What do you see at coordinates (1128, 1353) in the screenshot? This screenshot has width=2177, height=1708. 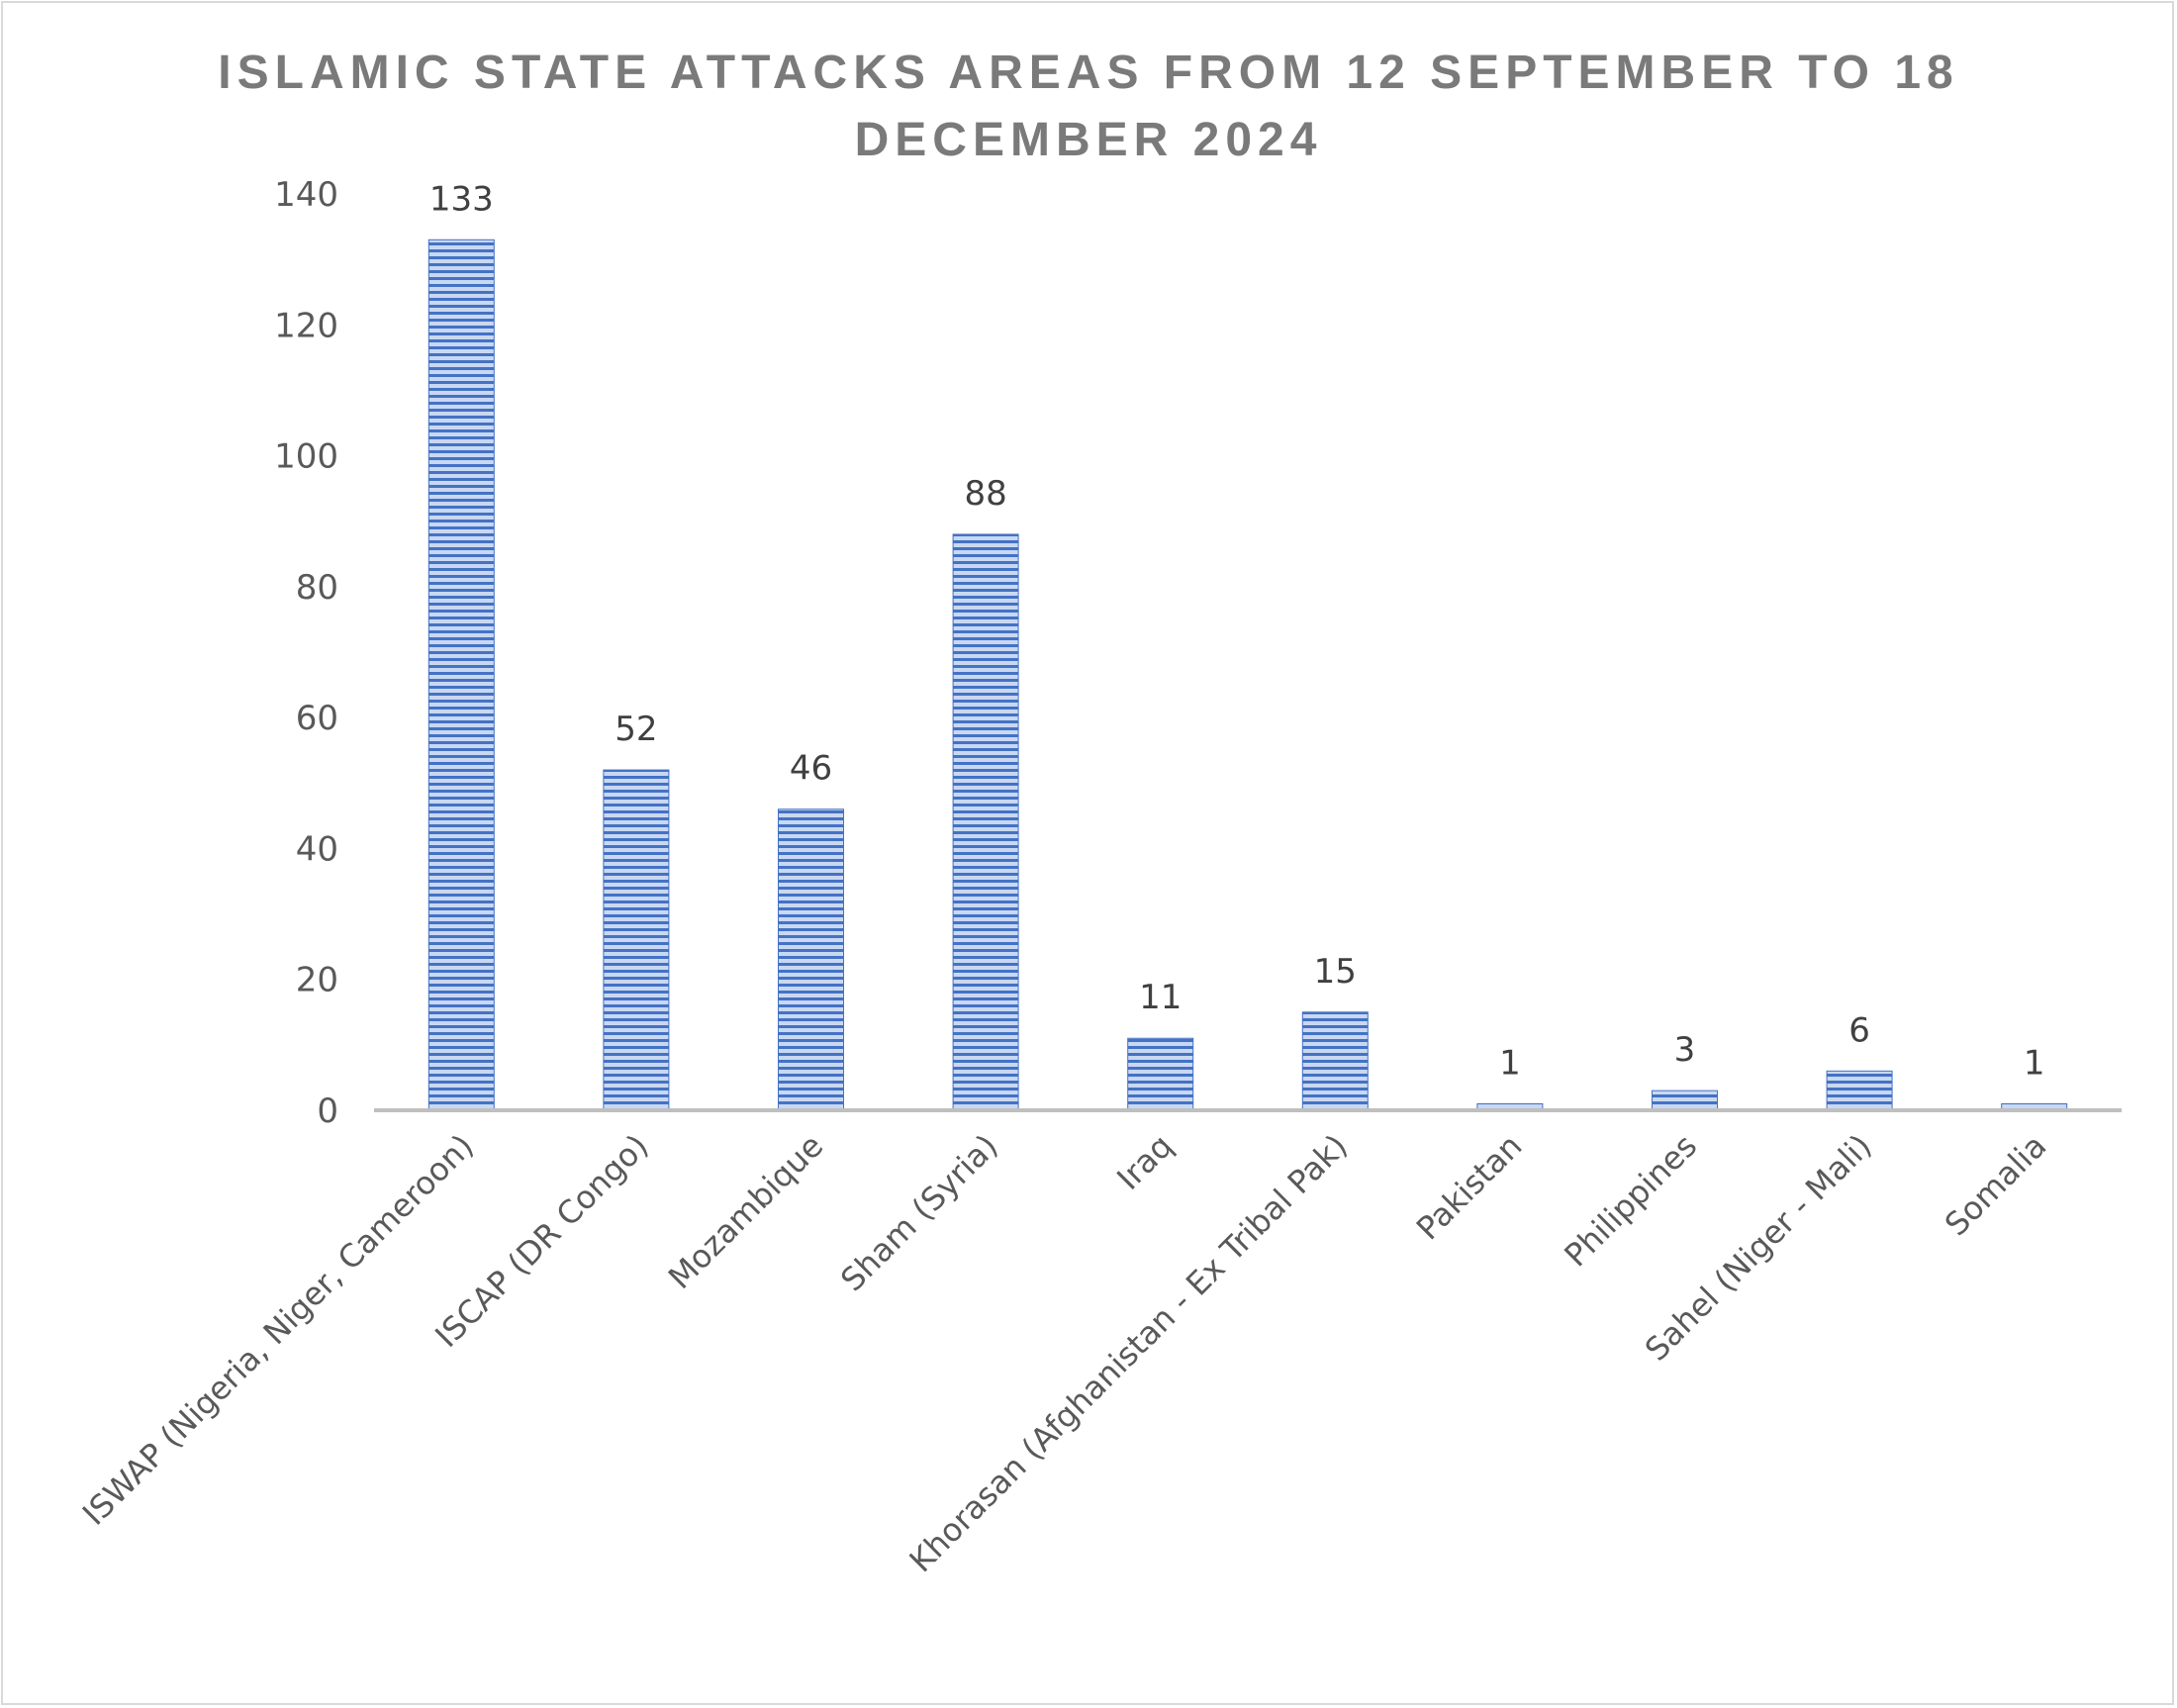 I see `x-tick-label: Khorasan (Afghanistan - Ex Tribal Pak)` at bounding box center [1128, 1353].